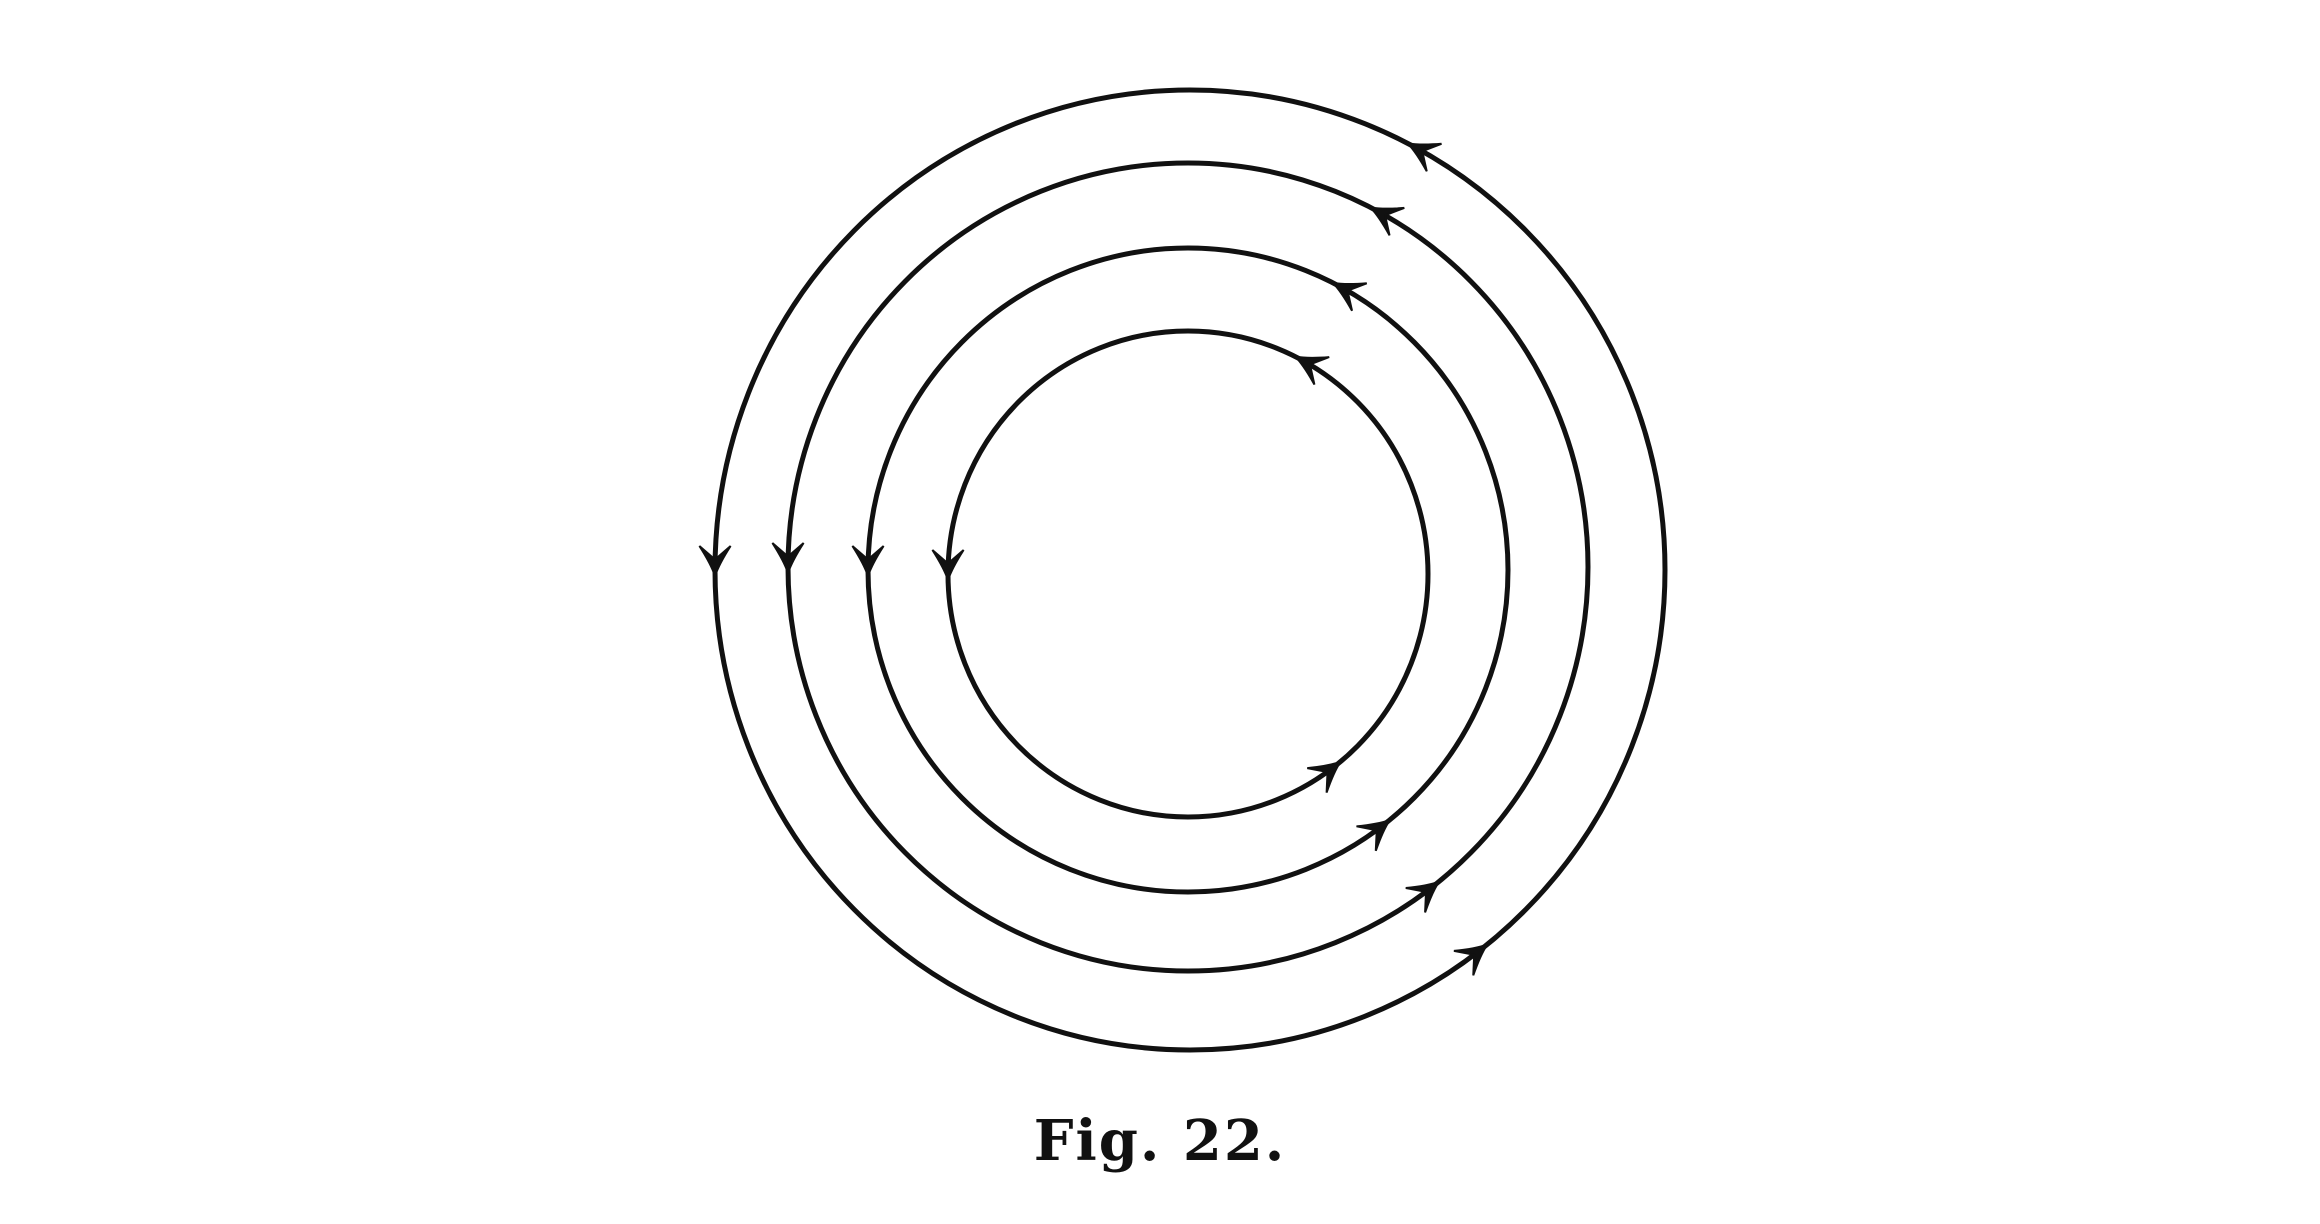 The image size is (2320, 1224). I want to click on ring-1-arrow-left-pointing-down, so click(715, 562).